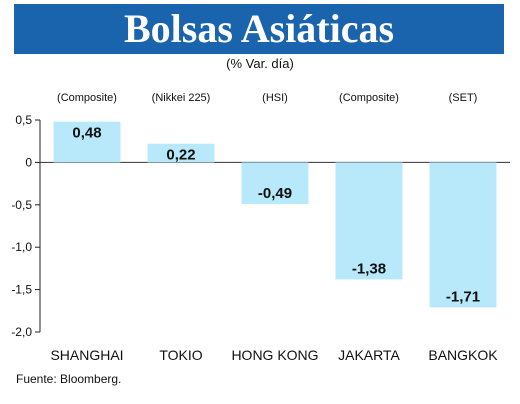 The image size is (520, 404). What do you see at coordinates (21, 290) in the screenshot?
I see `y-tick-label: -1,5` at bounding box center [21, 290].